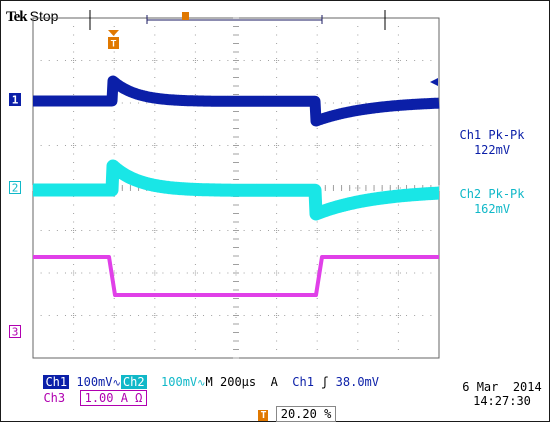 The height and width of the screenshot is (422, 550). What do you see at coordinates (303, 382) in the screenshot?
I see `trigger-source: Ch1` at bounding box center [303, 382].